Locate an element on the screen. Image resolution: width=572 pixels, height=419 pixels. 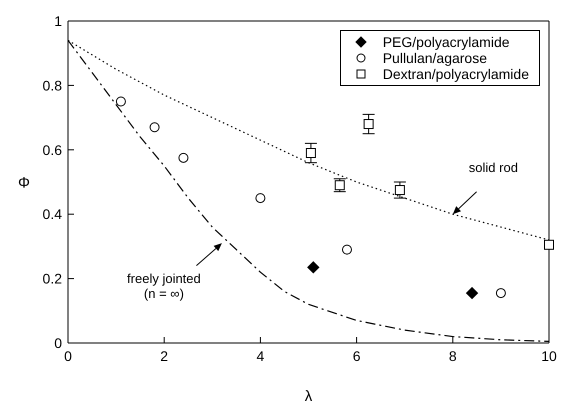
y-tick-label: 1 is located at coordinates (58, 20).